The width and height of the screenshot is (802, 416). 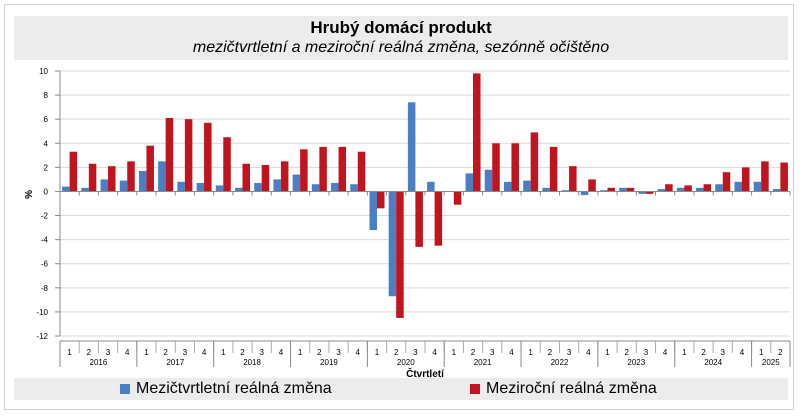 What do you see at coordinates (45, 264) in the screenshot?
I see `y-tick-label: -6` at bounding box center [45, 264].